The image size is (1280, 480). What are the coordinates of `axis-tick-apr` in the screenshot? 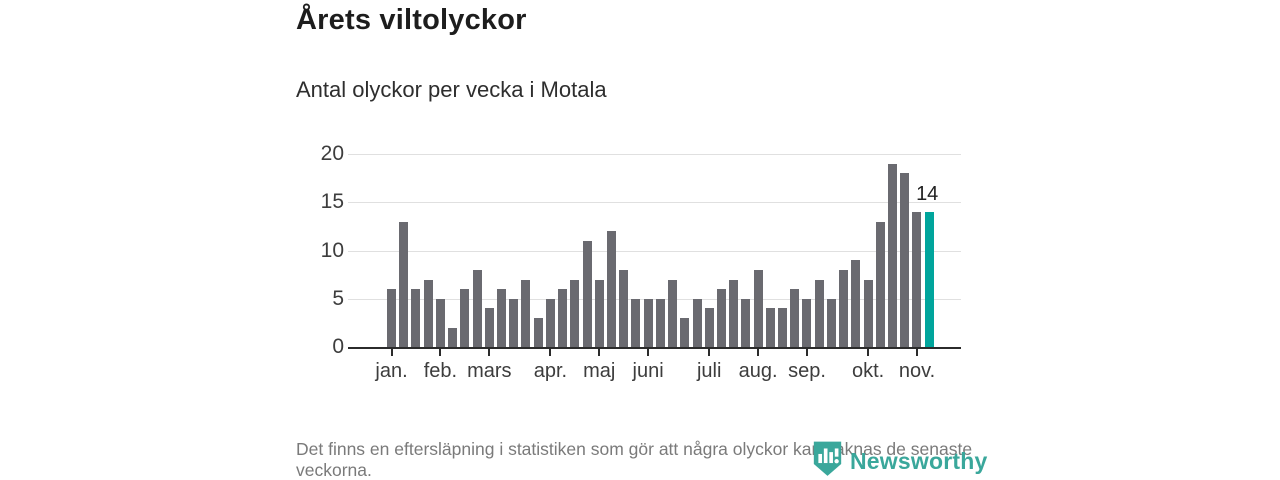 It's located at (550, 352).